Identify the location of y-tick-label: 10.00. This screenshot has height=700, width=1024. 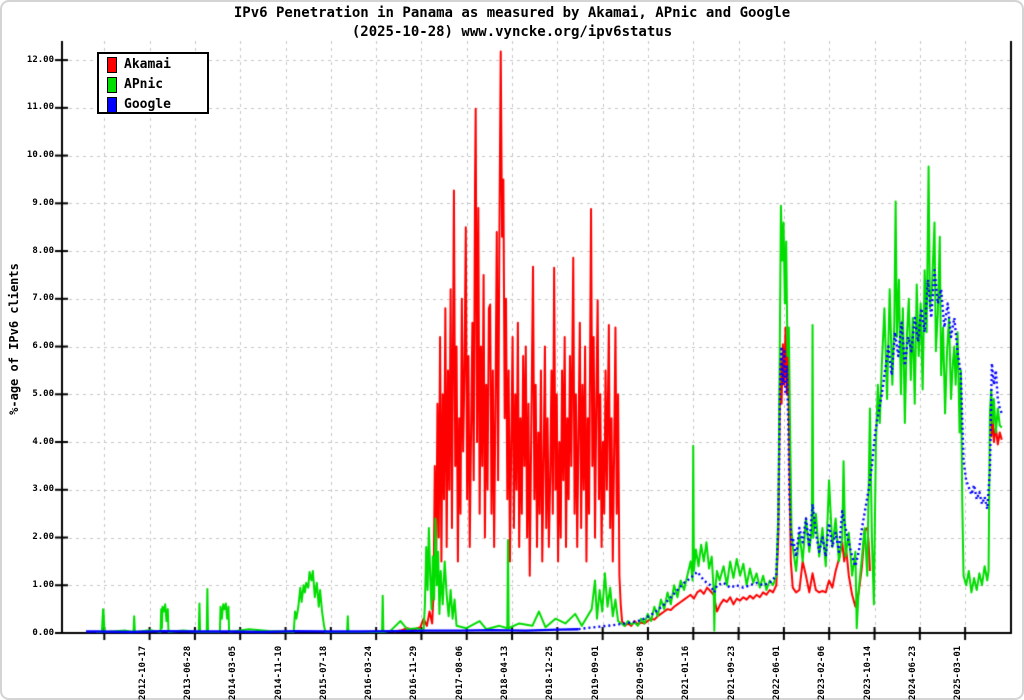
(40, 155).